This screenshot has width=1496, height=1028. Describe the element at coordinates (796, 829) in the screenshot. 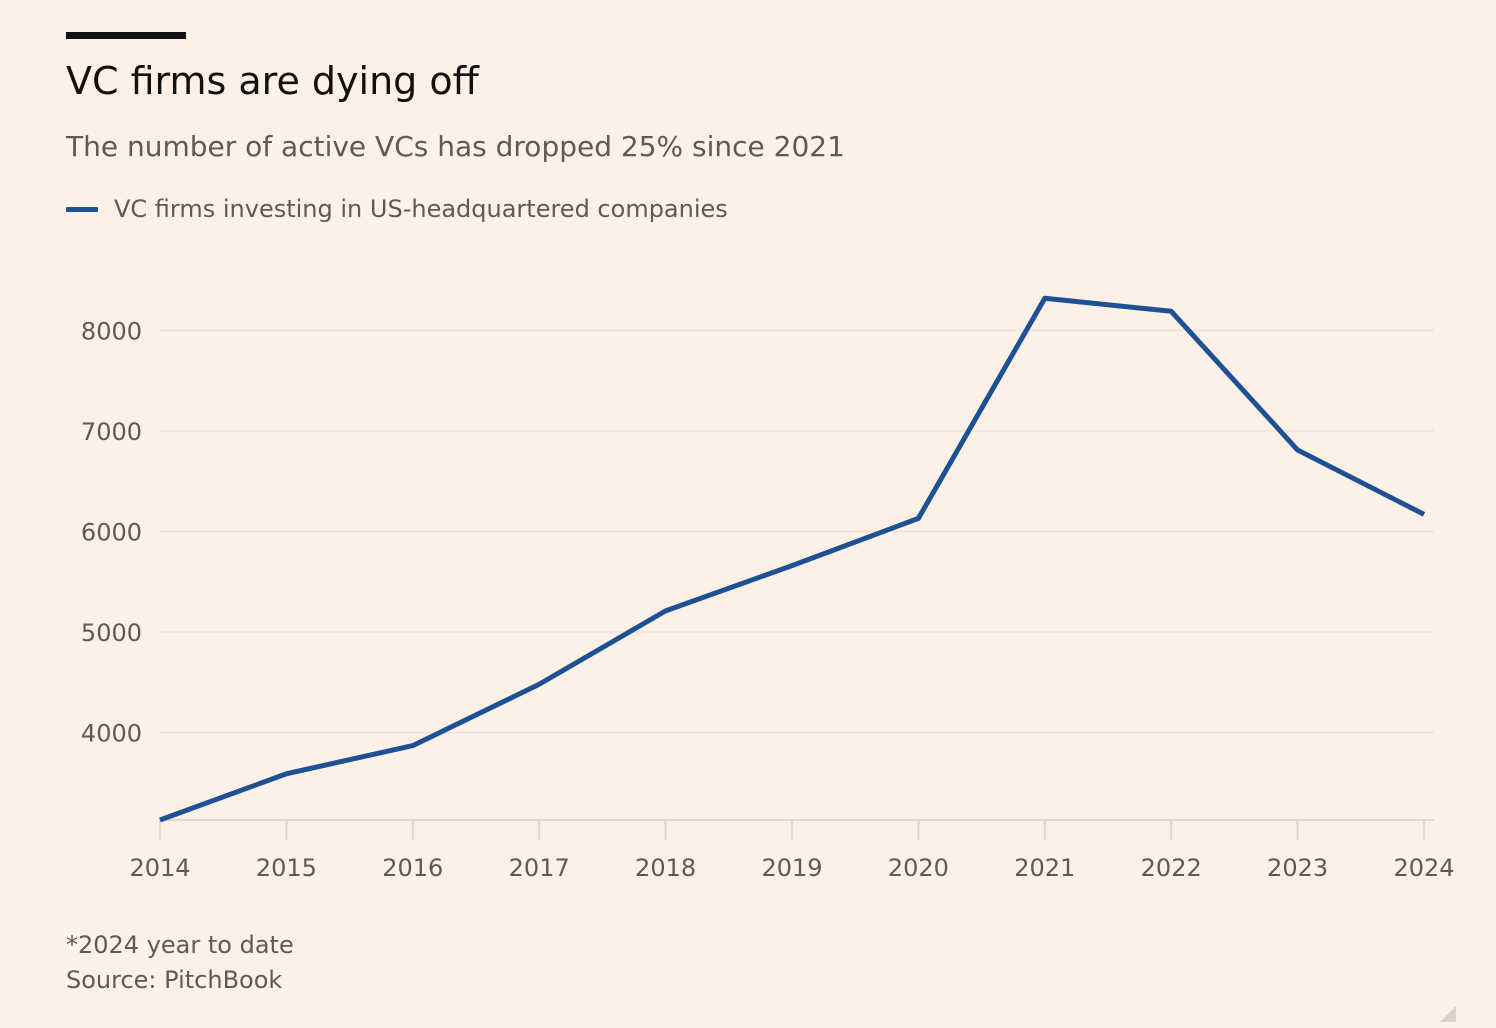

I see `x-axis` at that location.